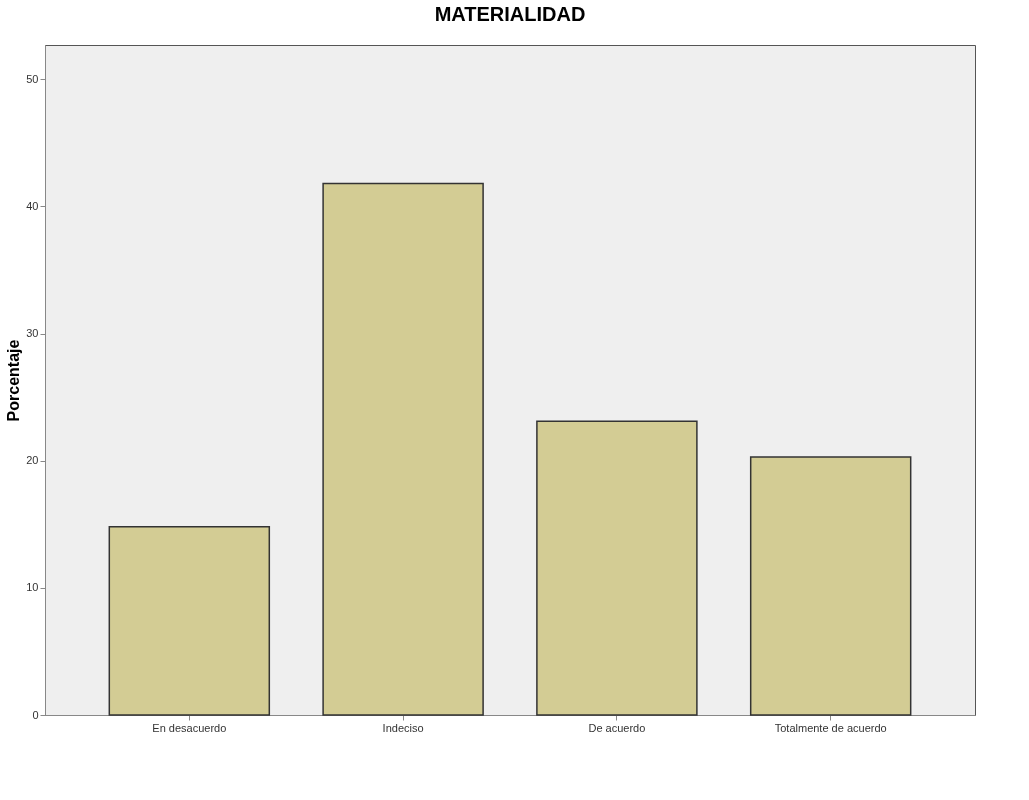  I want to click on x-tick-label: En desacuerdo, so click(189, 727).